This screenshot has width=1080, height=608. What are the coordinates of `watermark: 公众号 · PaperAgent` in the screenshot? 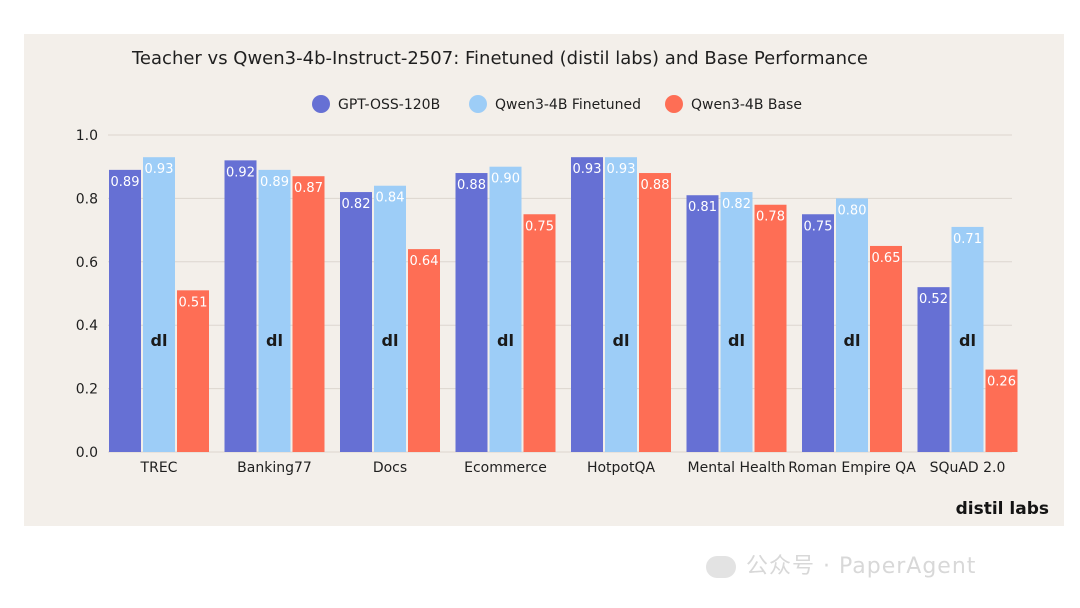 It's located at (841, 564).